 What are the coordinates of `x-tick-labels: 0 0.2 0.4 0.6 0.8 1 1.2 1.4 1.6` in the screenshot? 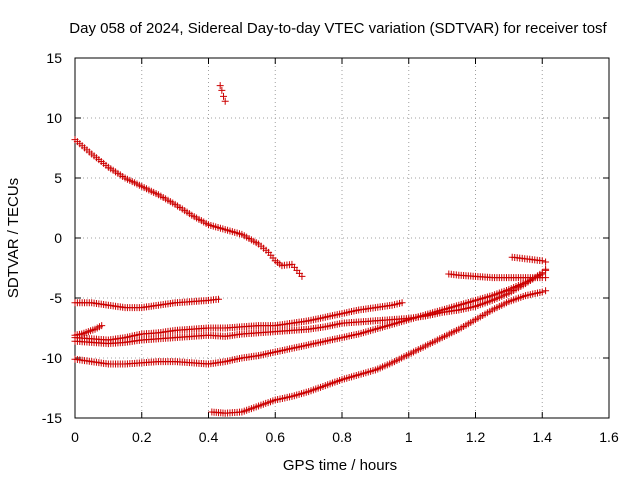 It's located at (345, 437).